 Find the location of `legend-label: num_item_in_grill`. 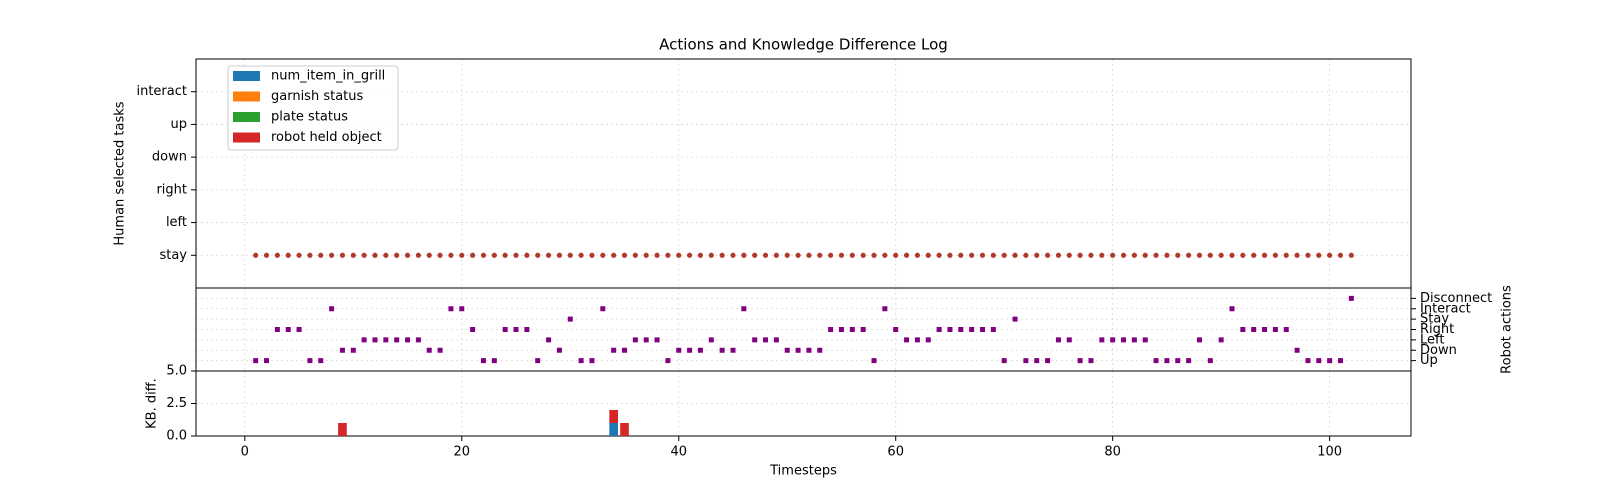

legend-label: num_item_in_grill is located at coordinates (328, 76).